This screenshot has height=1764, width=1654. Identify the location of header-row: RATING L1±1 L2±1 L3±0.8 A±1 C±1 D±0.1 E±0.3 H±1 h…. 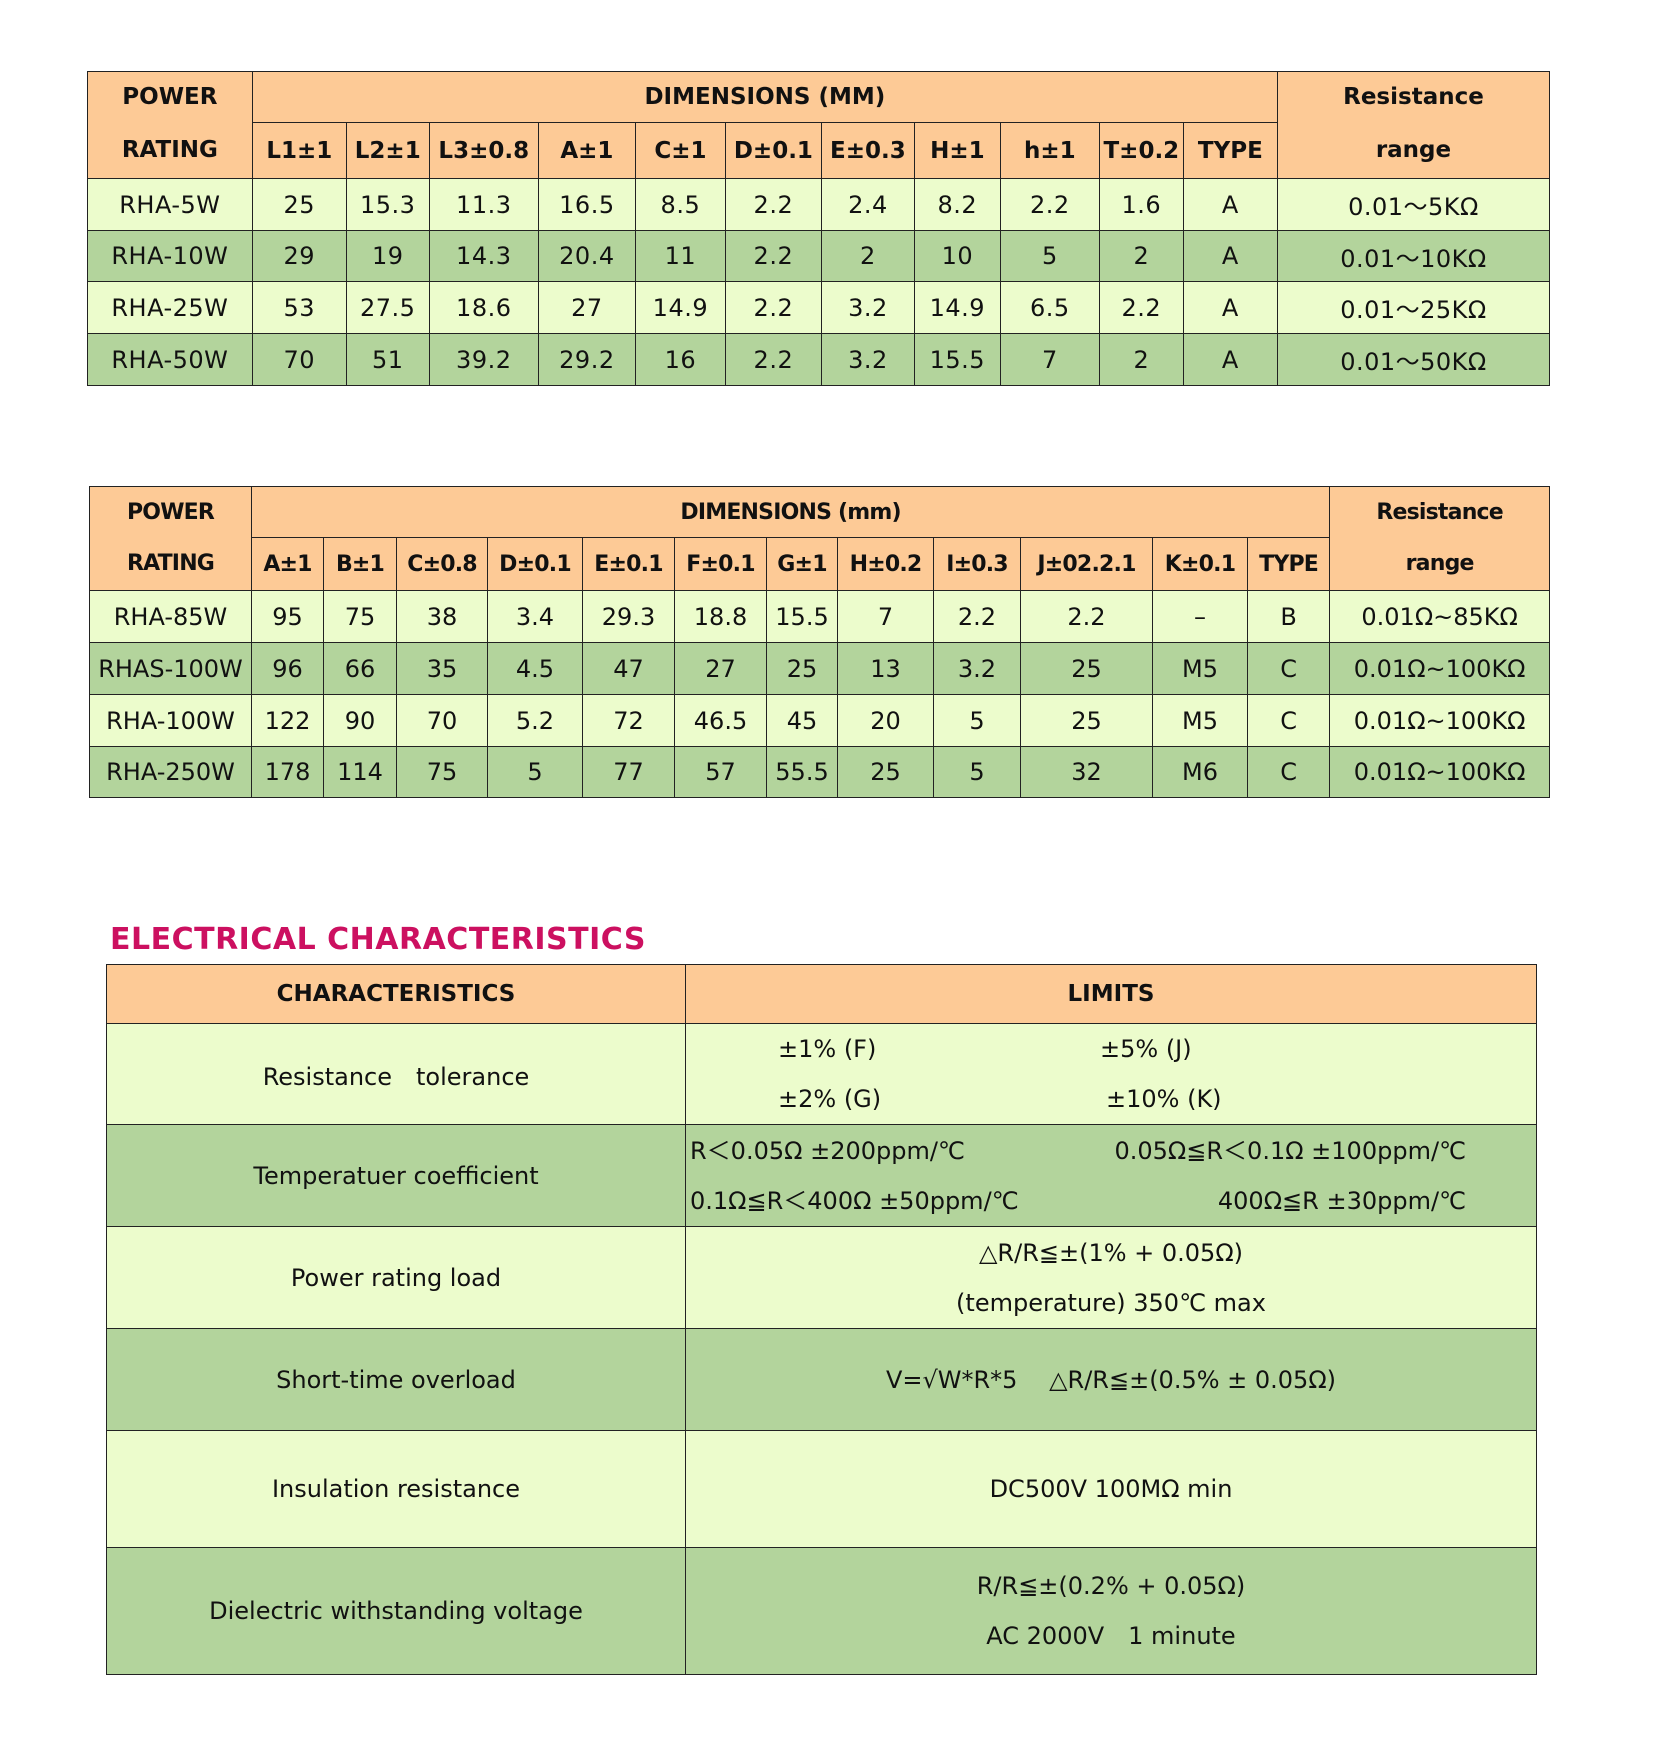
(819, 150).